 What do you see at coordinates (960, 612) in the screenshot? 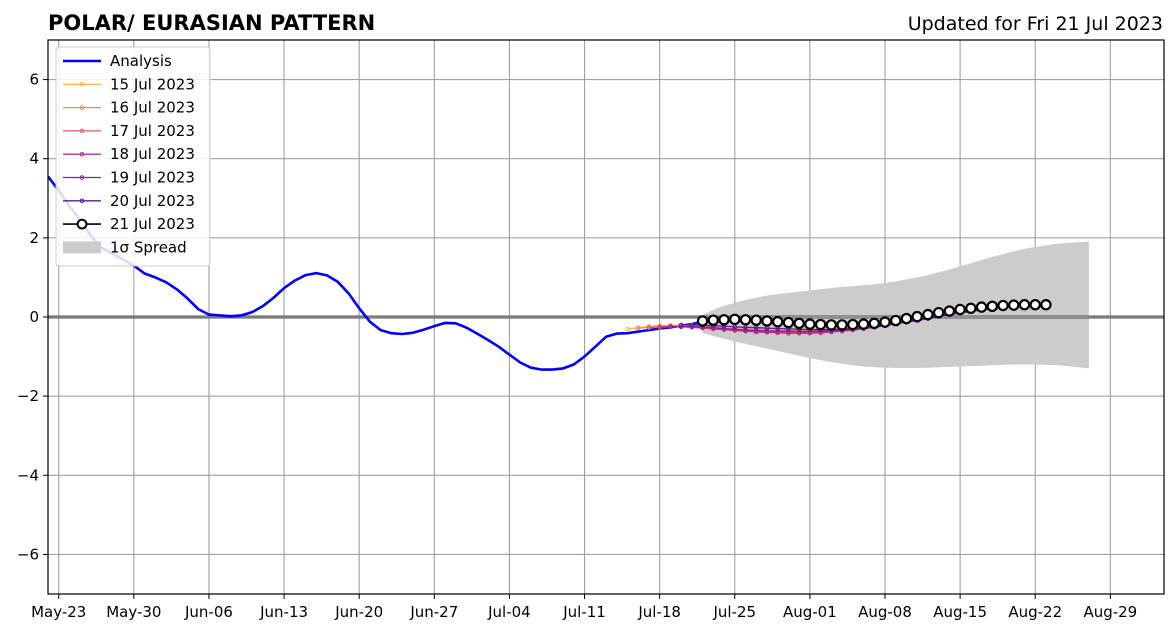
I see `x-tick-label: Aug-15` at bounding box center [960, 612].